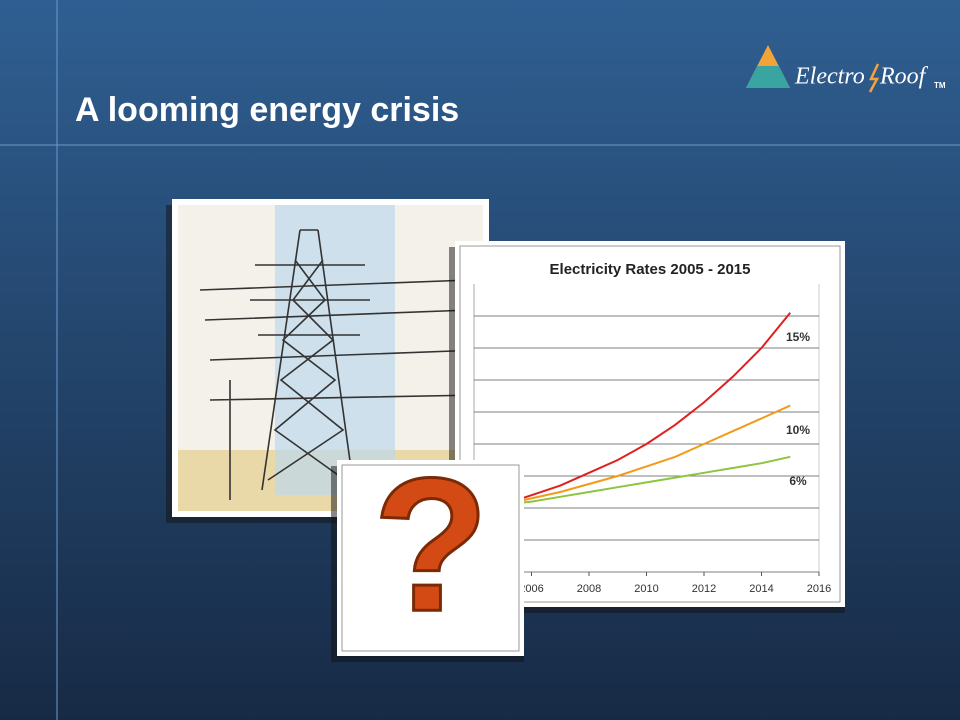 The width and height of the screenshot is (960, 720). What do you see at coordinates (798, 430) in the screenshot?
I see `series-label: 10%` at bounding box center [798, 430].